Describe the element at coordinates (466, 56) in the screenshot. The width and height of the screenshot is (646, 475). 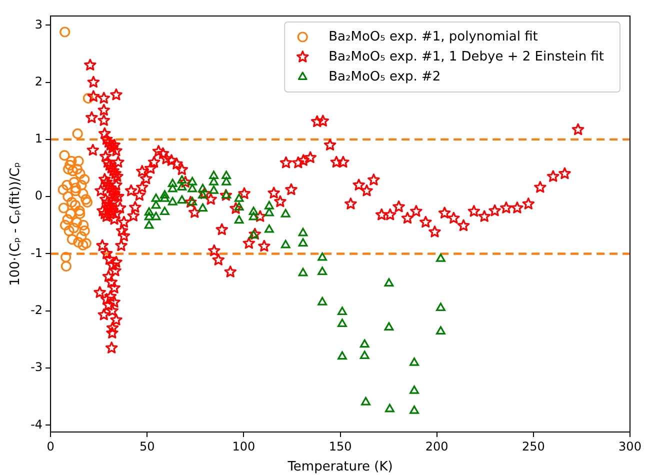
I see `legend-label: Ba₂MoO₅ exp. #1, 1 Debye + 2 Einstein fit` at that location.